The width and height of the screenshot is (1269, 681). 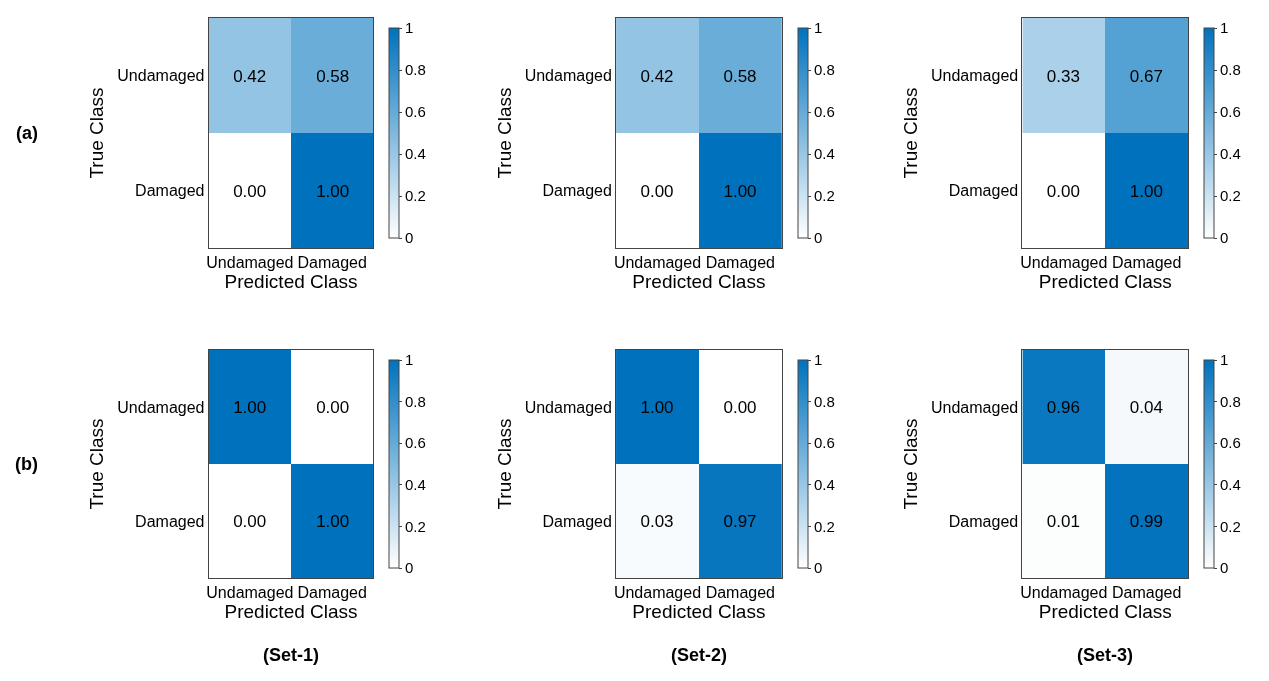 I want to click on data-label: 0.33, so click(x=1063, y=76).